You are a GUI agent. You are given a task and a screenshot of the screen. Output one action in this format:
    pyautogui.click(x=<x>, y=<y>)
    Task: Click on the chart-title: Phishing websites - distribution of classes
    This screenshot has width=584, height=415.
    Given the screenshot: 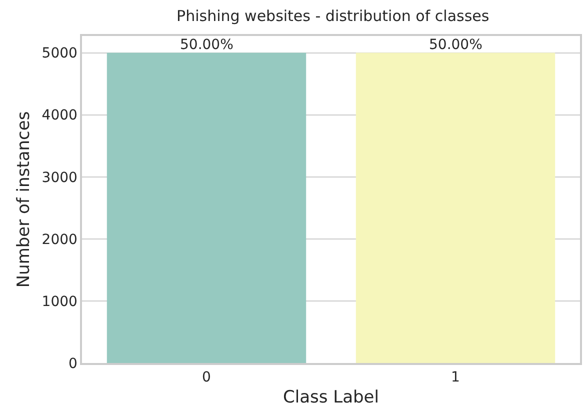 What is the action you would take?
    pyautogui.click(x=333, y=15)
    